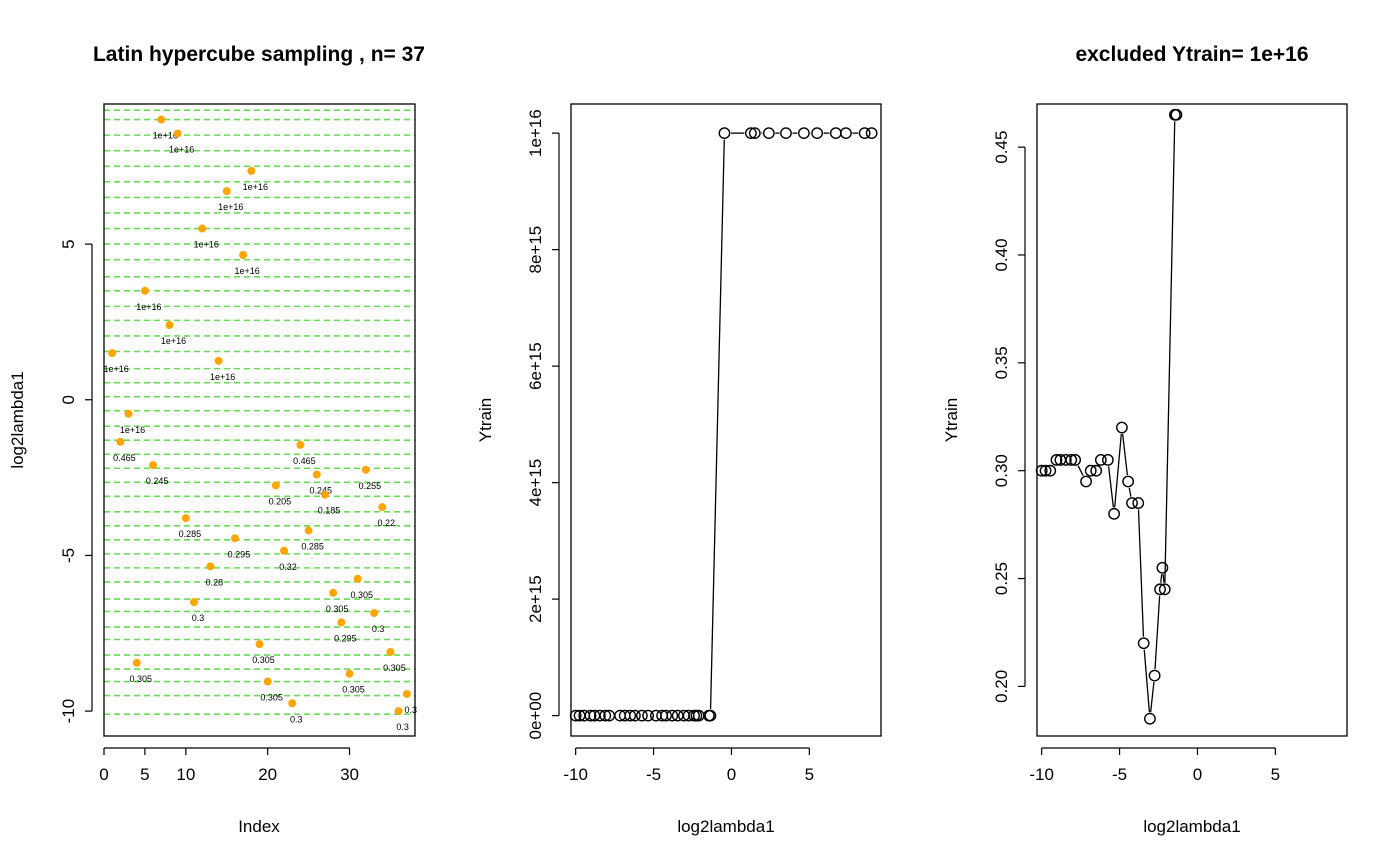  I want to click on y-tick-label: 8e+15, so click(535, 250).